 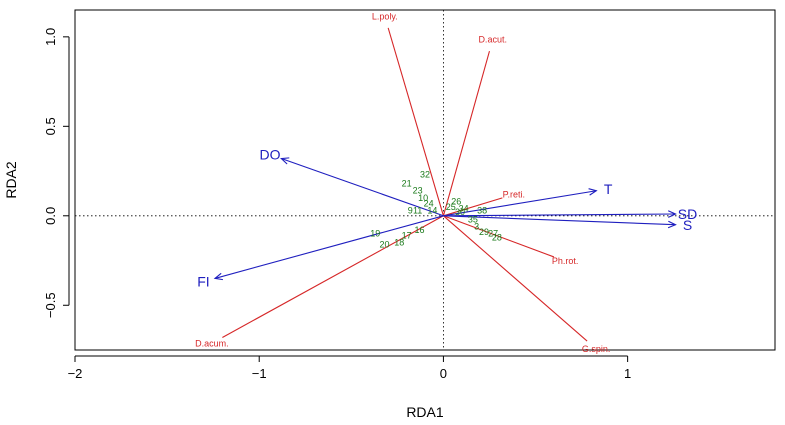 What do you see at coordinates (419, 230) in the screenshot?
I see `site-16-label: 16` at bounding box center [419, 230].